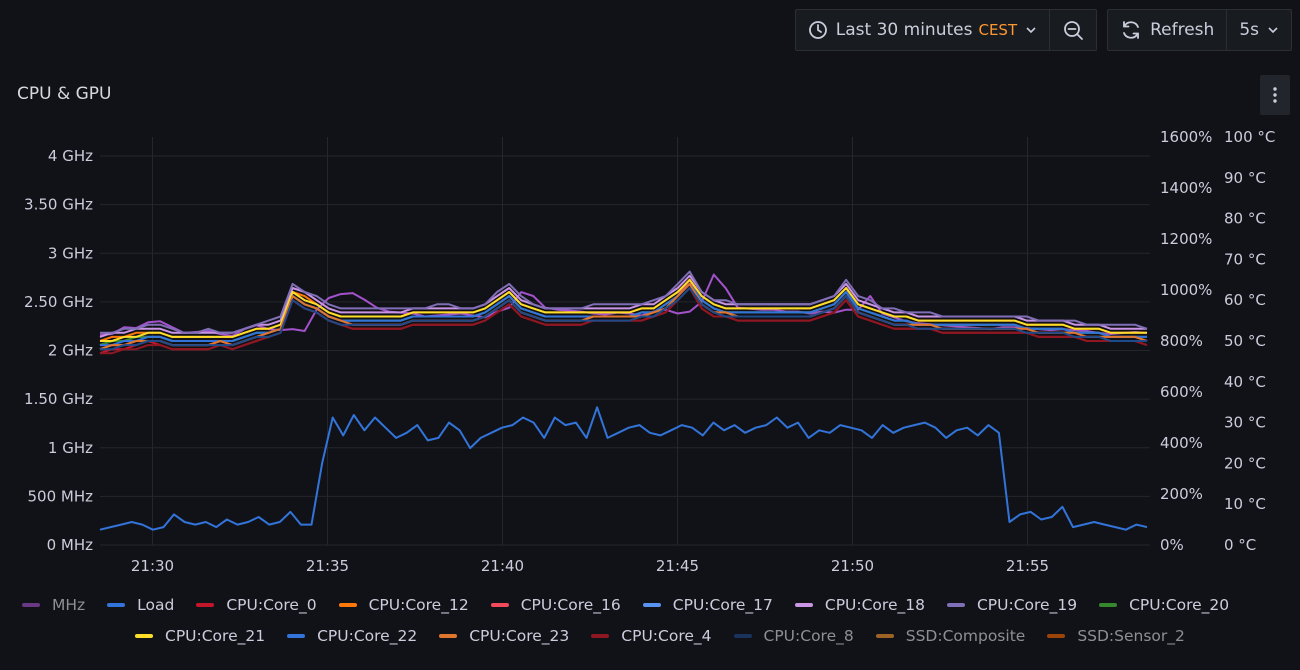 This screenshot has width=1300, height=670. Describe the element at coordinates (590, 566) in the screenshot. I see `x-axis: 21:30 21:35 21:40 21:45 21:50 21:55` at that location.